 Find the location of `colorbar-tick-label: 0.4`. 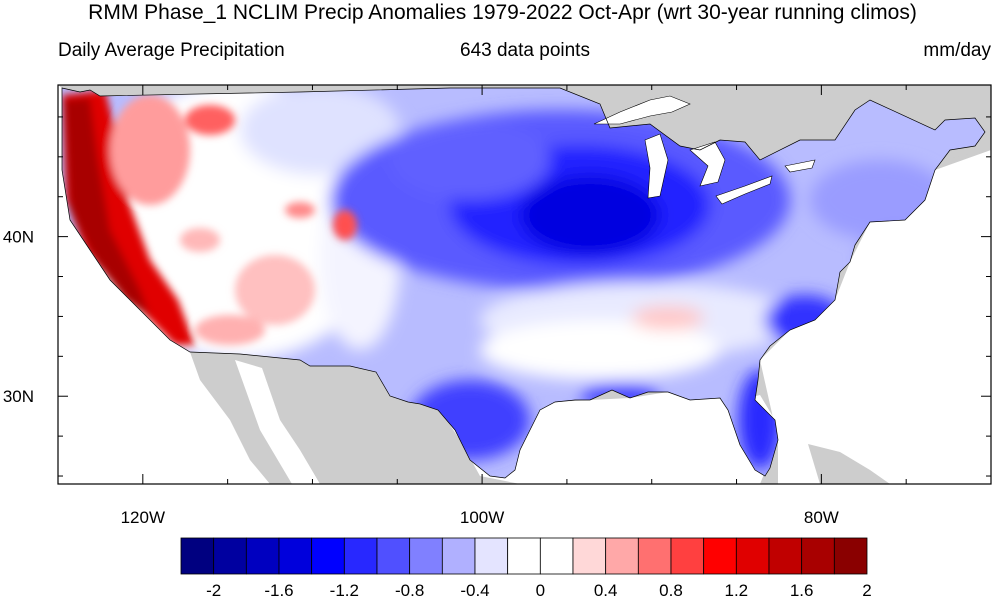

colorbar-tick-label: 0.4 is located at coordinates (606, 589).